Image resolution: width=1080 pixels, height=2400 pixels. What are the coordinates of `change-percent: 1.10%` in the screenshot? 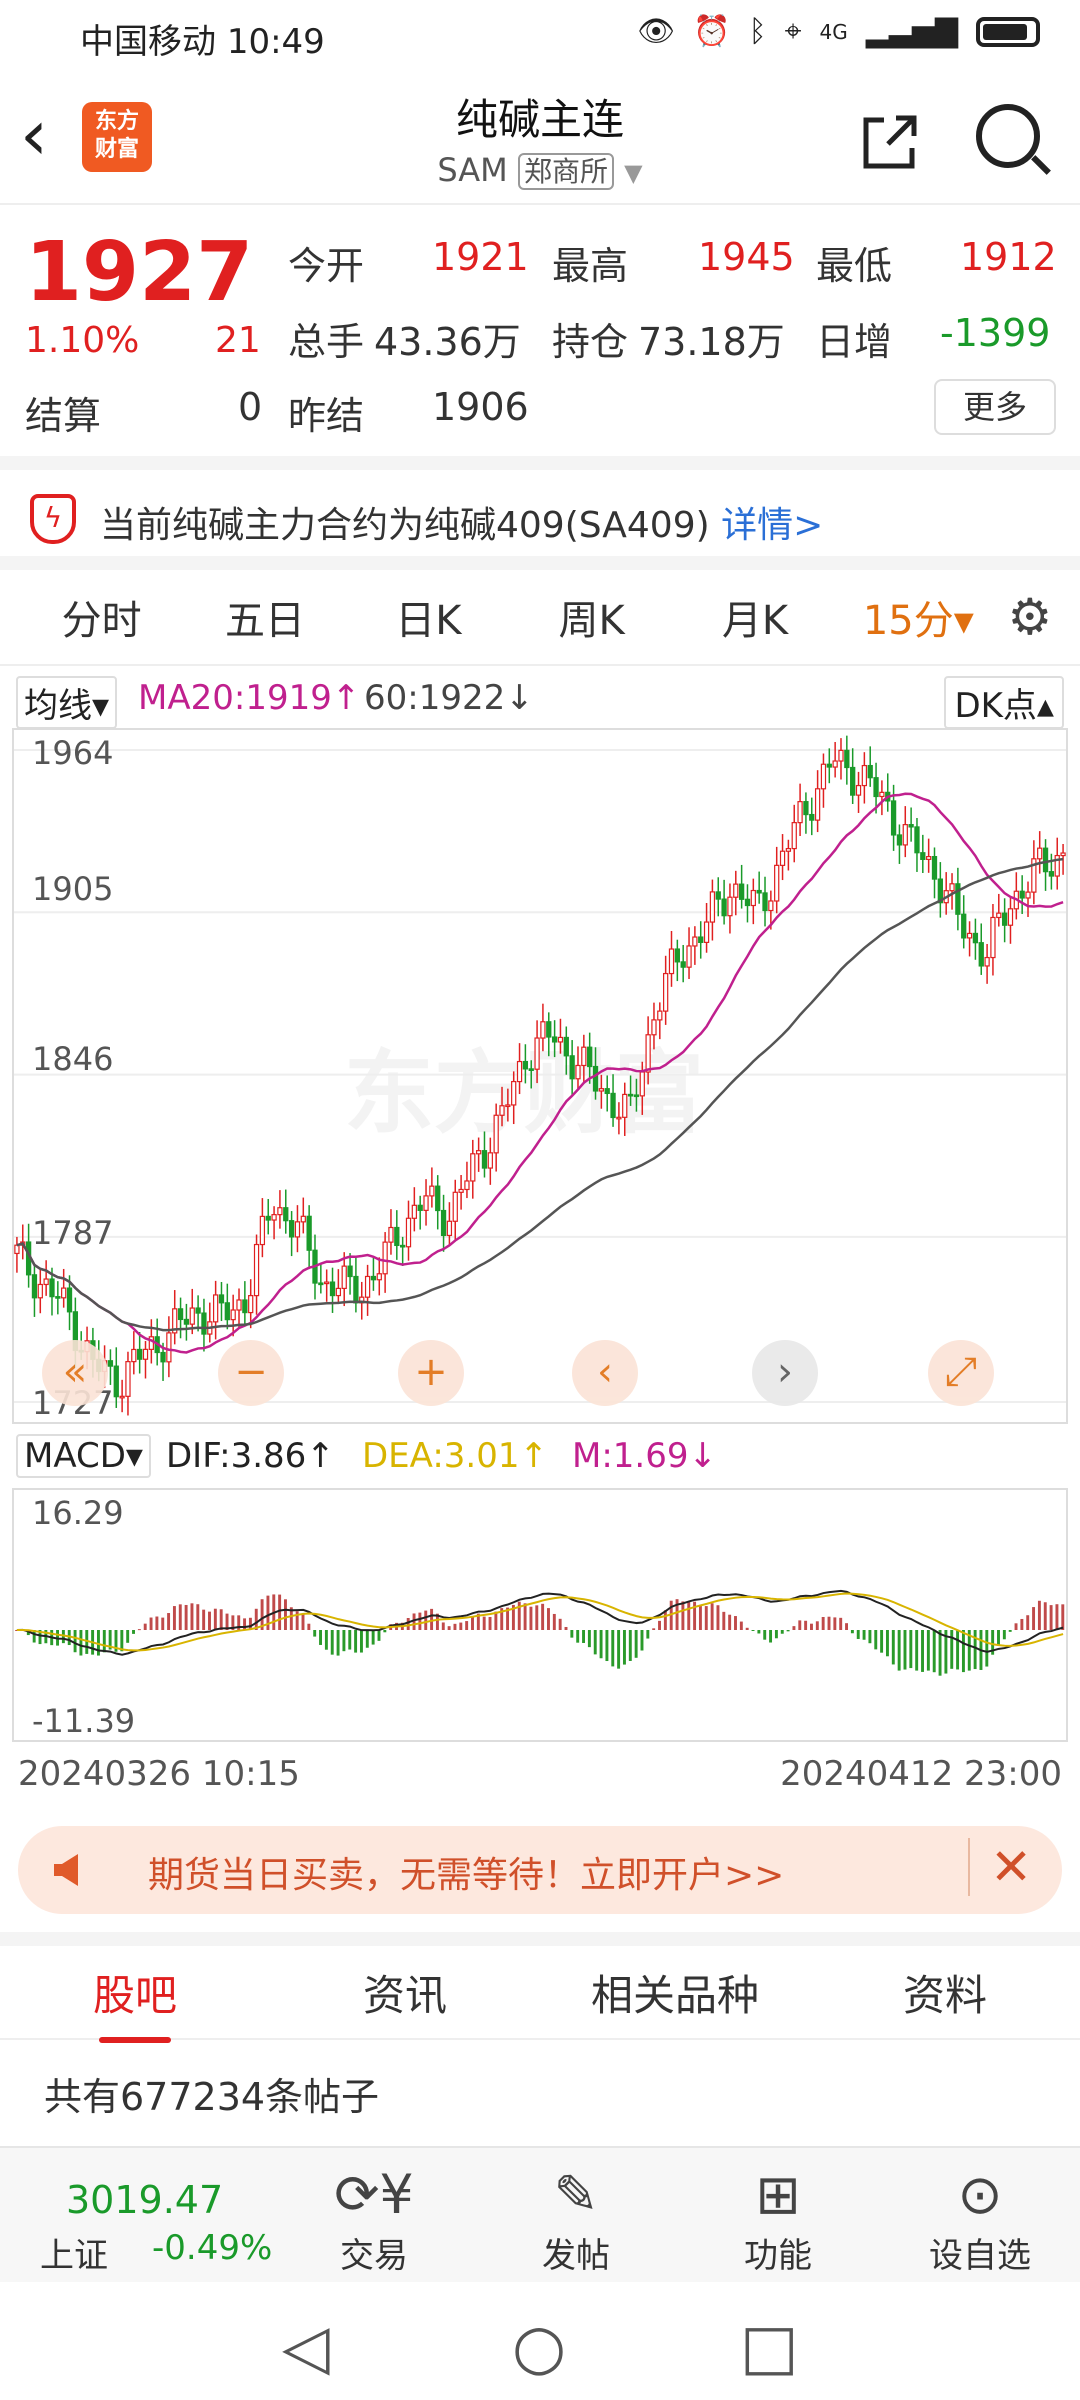 It's located at (82, 340).